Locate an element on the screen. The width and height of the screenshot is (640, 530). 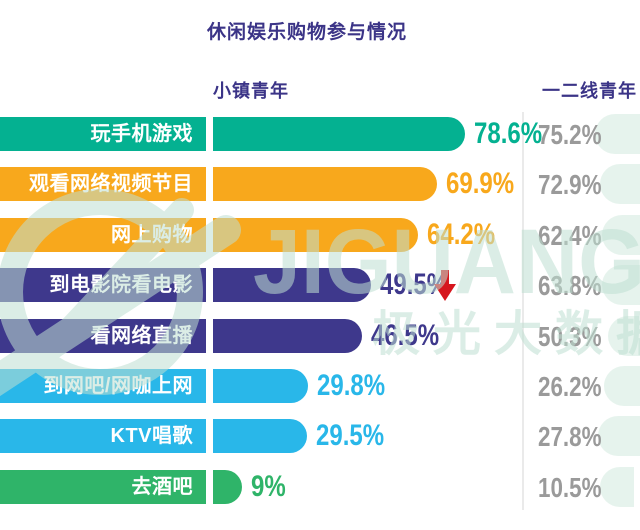
chart-title: 休闲娱乐购物参与情况 is located at coordinates (307, 32).